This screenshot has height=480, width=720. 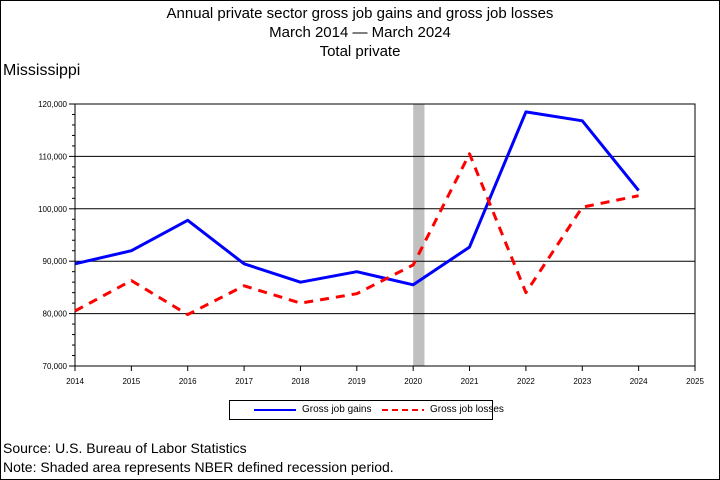 I want to click on legend-label-gains: Gross job gains, so click(x=337, y=409).